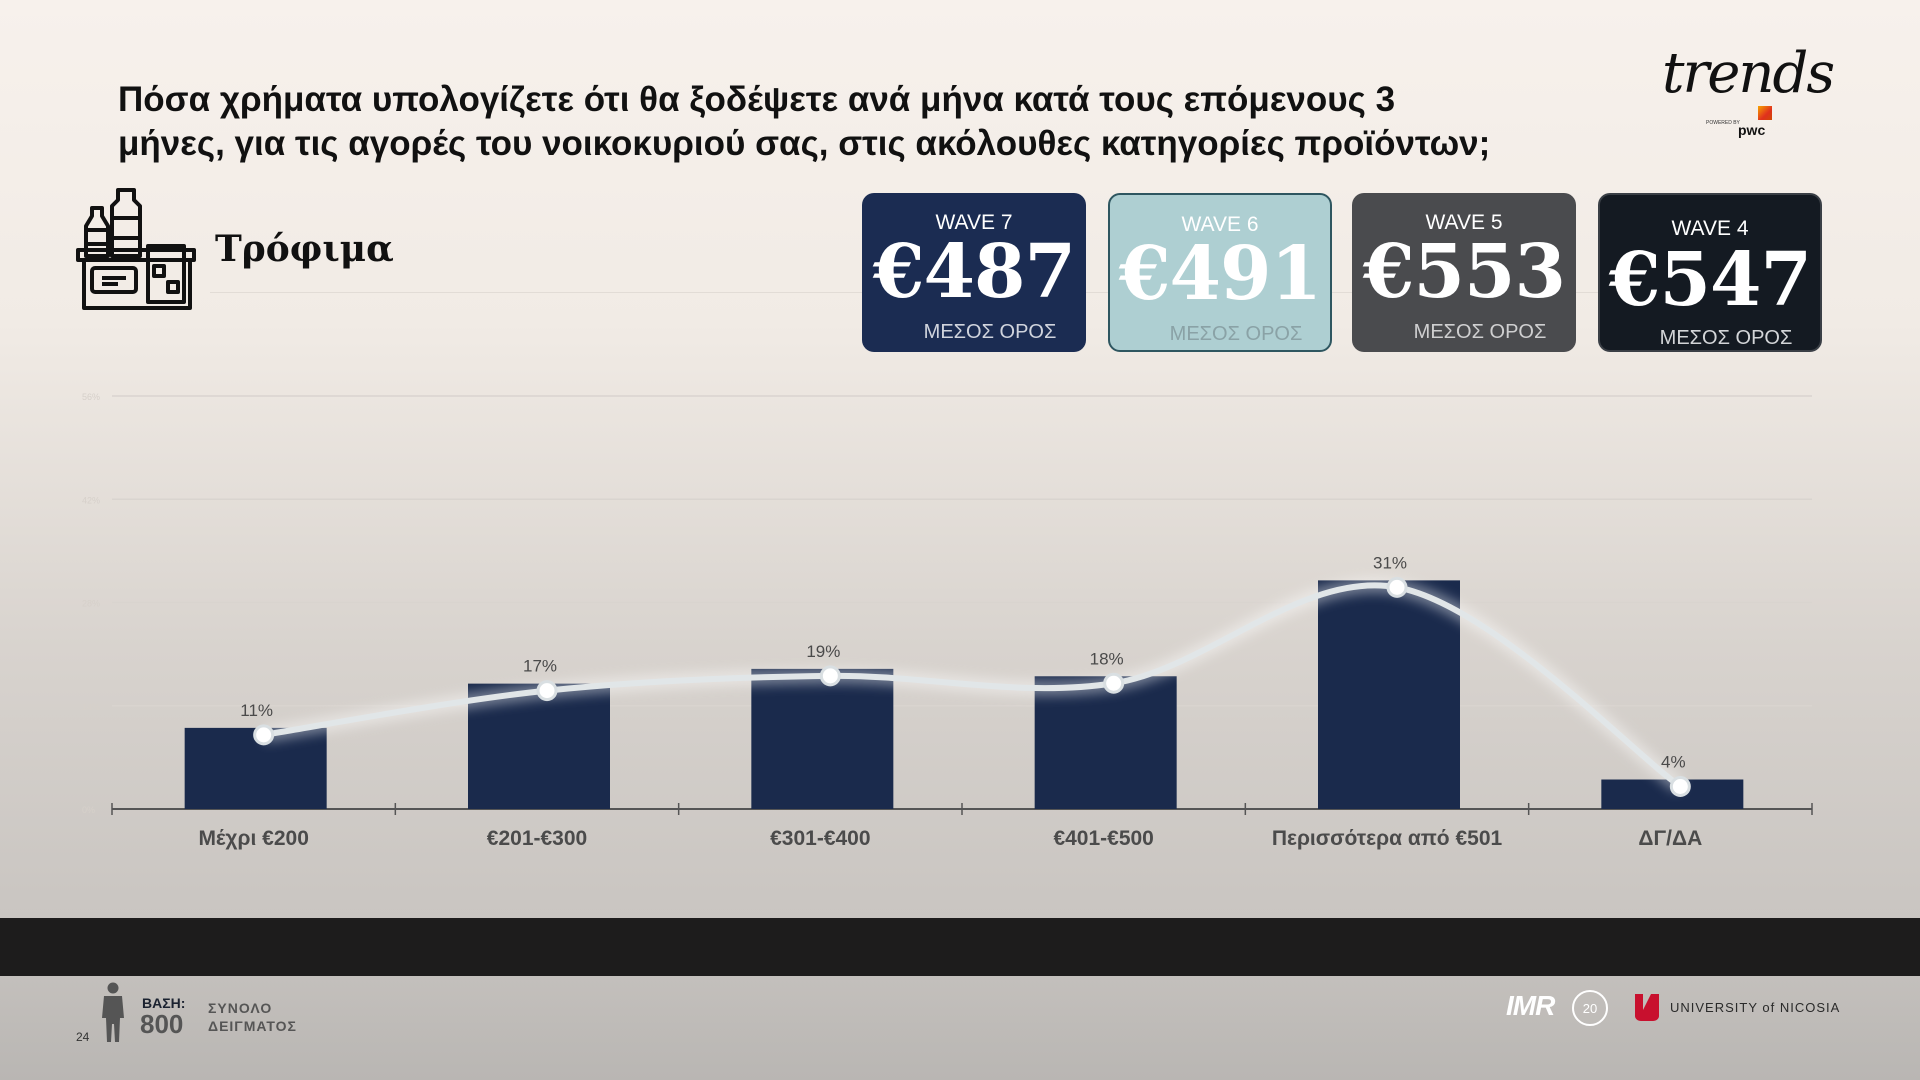 The image size is (1920, 1080). I want to click on data-label: 19%, so click(823, 651).